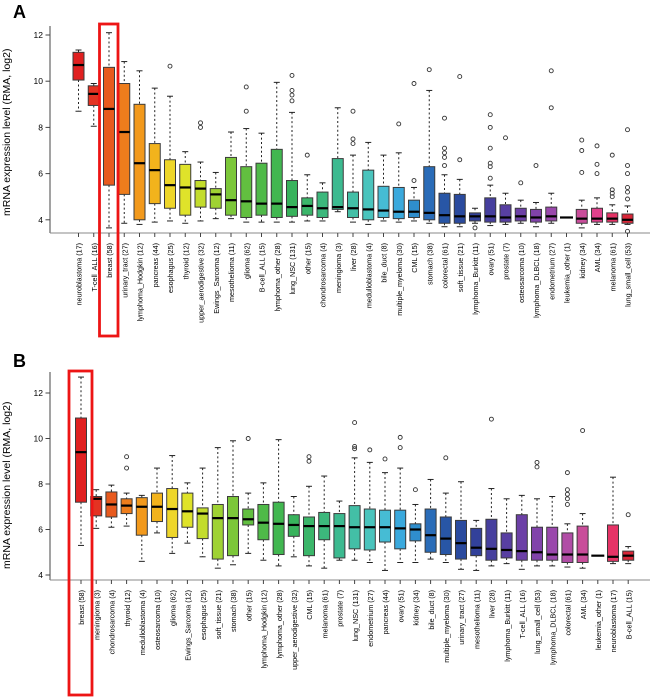 The width and height of the screenshot is (650, 699). I want to click on category-label: CML (15), so click(309, 605).